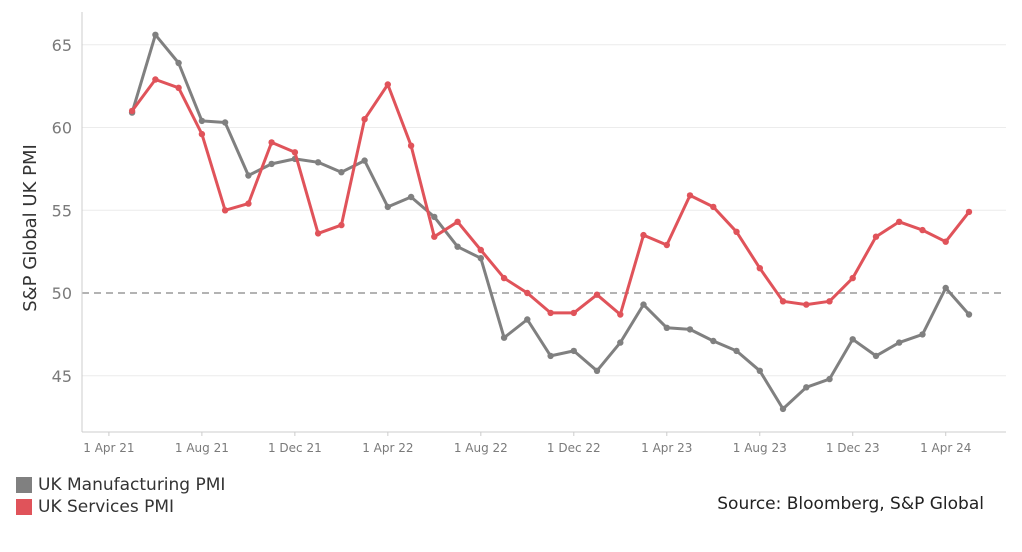 This screenshot has width=1022, height=552. What do you see at coordinates (760, 448) in the screenshot?
I see `x-tick-label: 1 Aug 23` at bounding box center [760, 448].